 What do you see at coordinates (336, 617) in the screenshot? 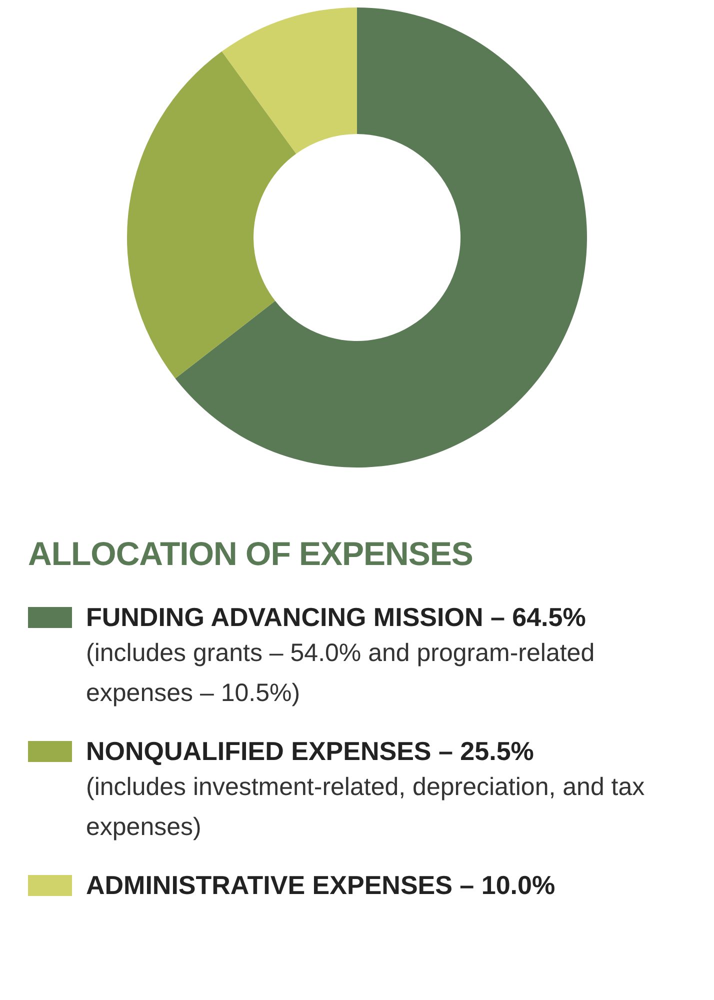
I see `legend-label: FUNDING ADVANCING MISSION – 64.5%` at bounding box center [336, 617].